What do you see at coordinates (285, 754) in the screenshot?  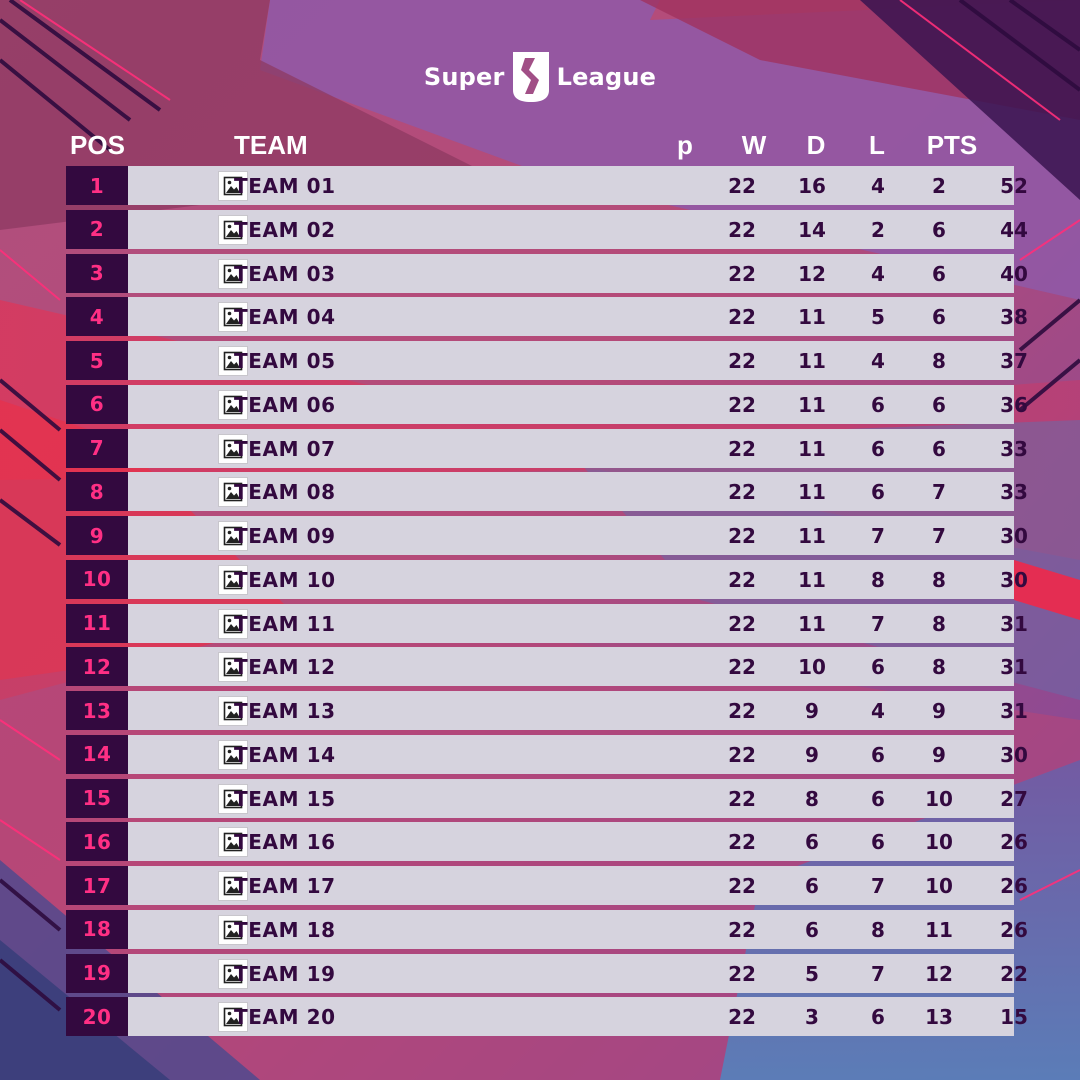 I see `team-name: TEAM 14` at bounding box center [285, 754].